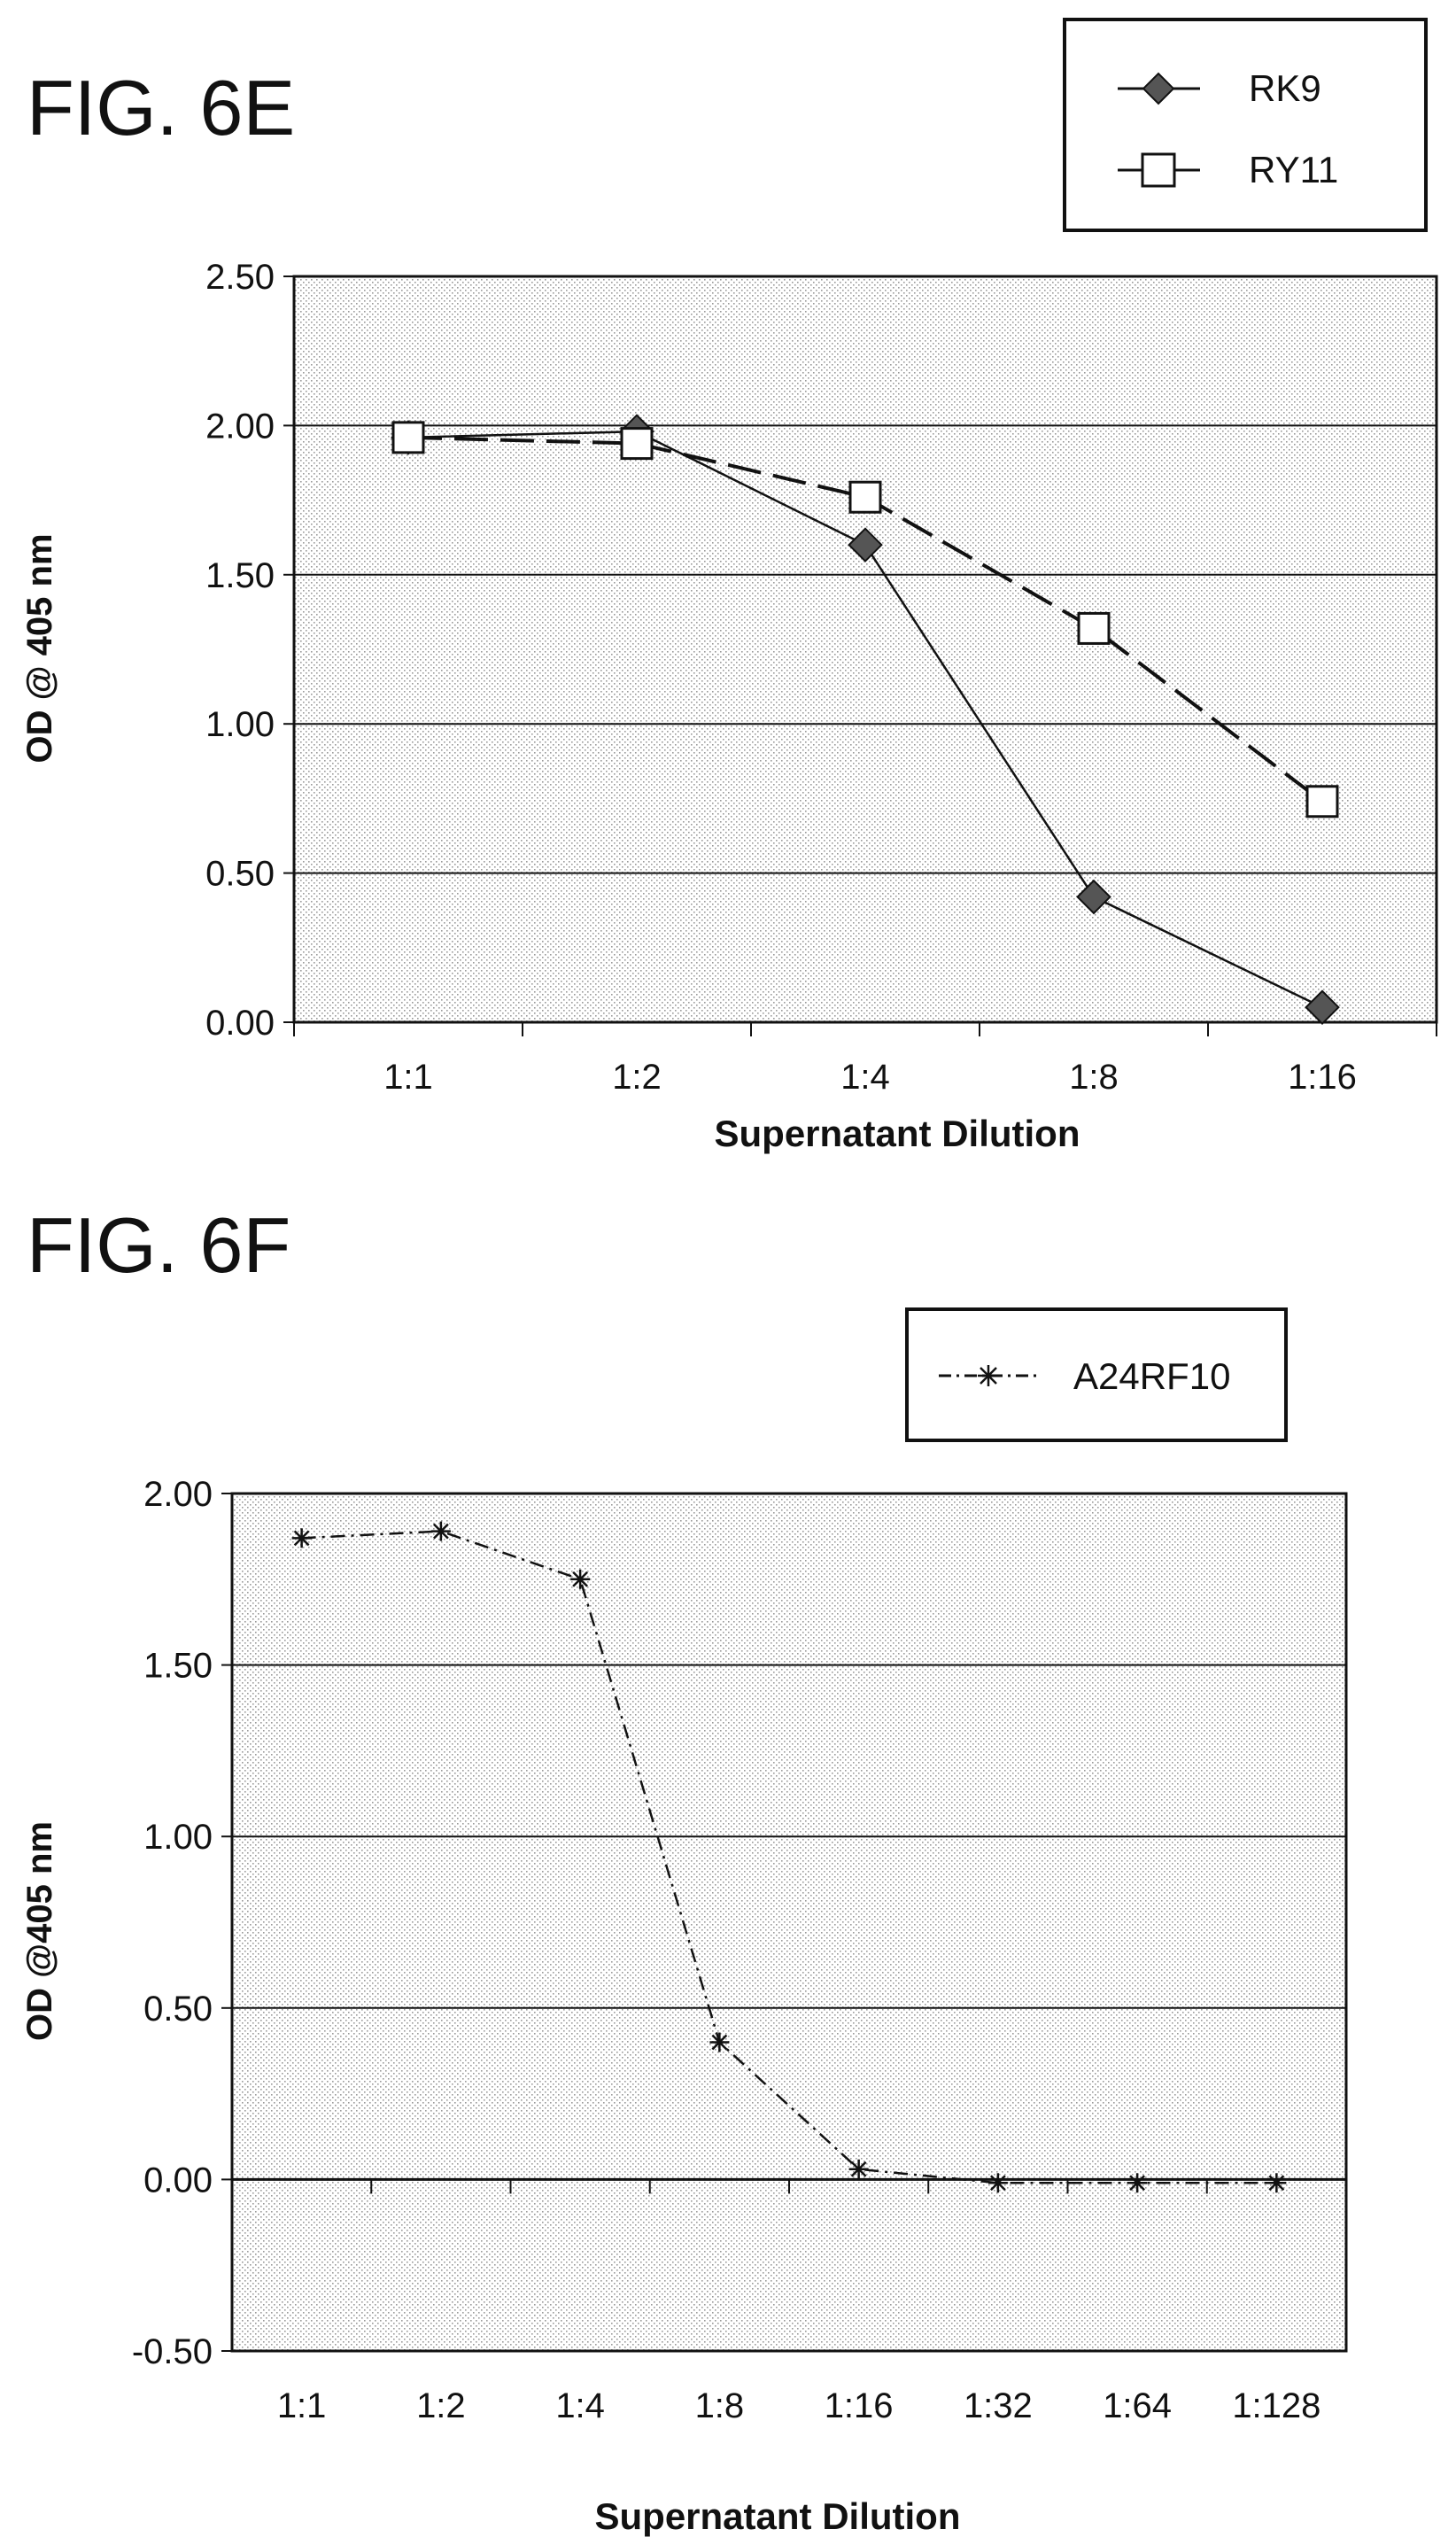 The height and width of the screenshot is (2537, 1456). Describe the element at coordinates (172, 2351) in the screenshot. I see `y-tick-label-1: -0.50` at that location.